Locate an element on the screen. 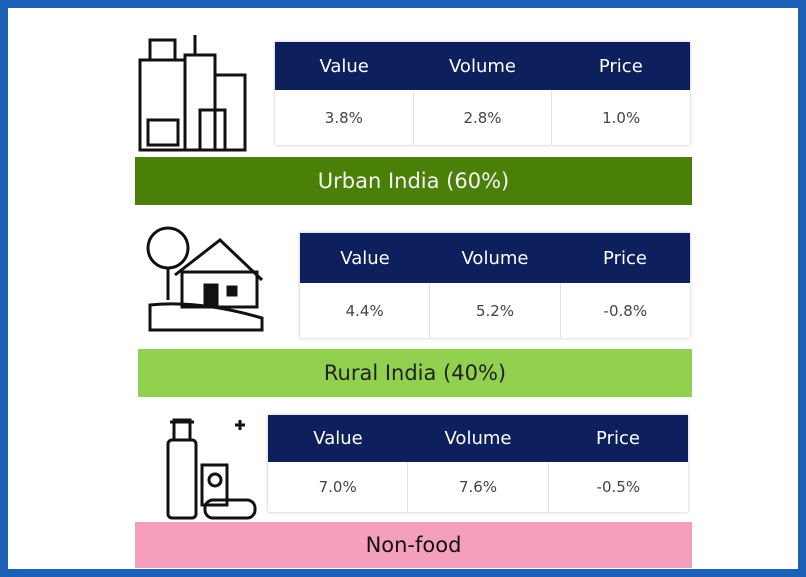 Image resolution: width=806 pixels, height=577 pixels. value-cell: 7.6% is located at coordinates (478, 487).